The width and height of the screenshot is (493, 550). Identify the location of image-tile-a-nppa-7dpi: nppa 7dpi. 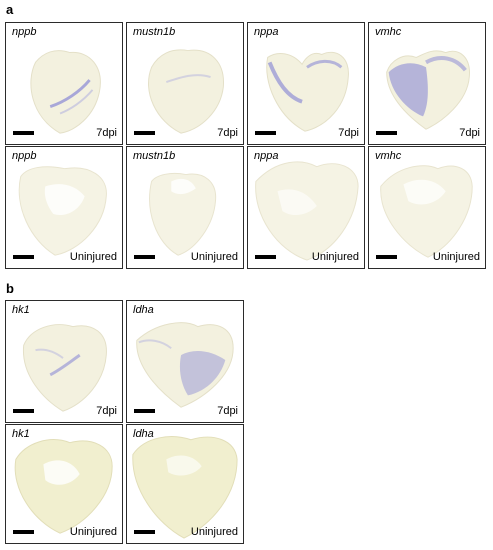
(306, 83).